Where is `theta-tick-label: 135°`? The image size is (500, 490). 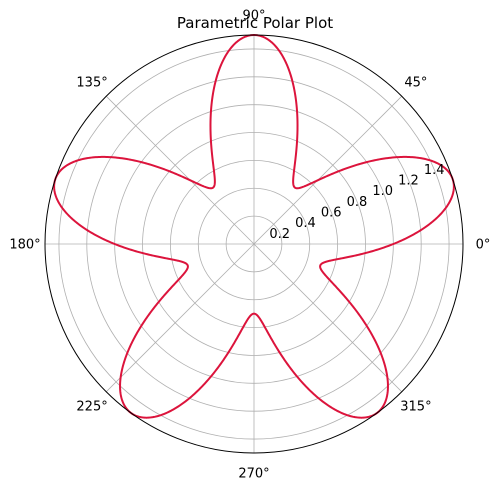
theta-tick-label: 135° is located at coordinates (91, 83).